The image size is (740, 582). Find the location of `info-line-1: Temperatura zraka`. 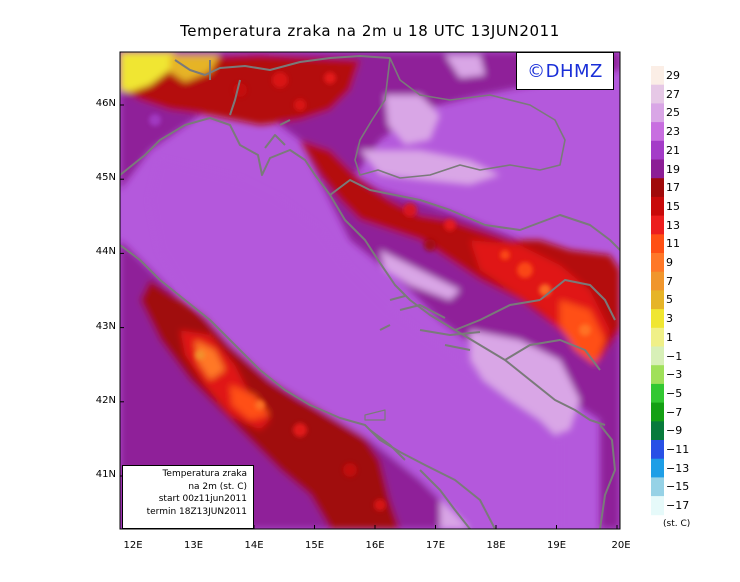

info-line-1: Temperatura zraka is located at coordinates (204, 474).